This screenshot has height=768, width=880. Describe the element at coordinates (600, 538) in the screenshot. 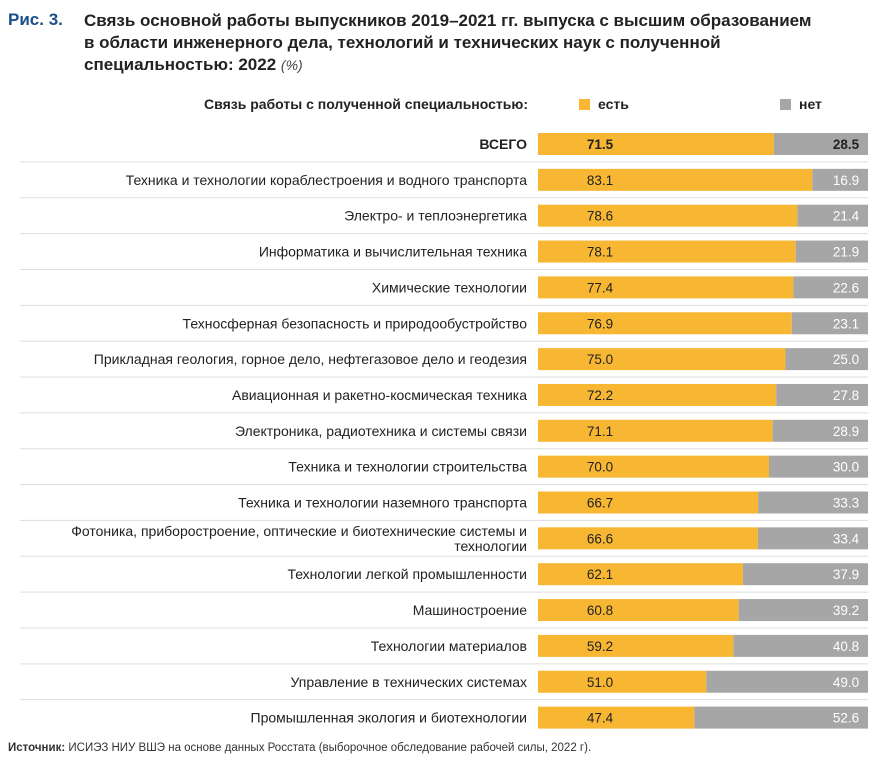

I see `value-label-yes: 66.6` at that location.